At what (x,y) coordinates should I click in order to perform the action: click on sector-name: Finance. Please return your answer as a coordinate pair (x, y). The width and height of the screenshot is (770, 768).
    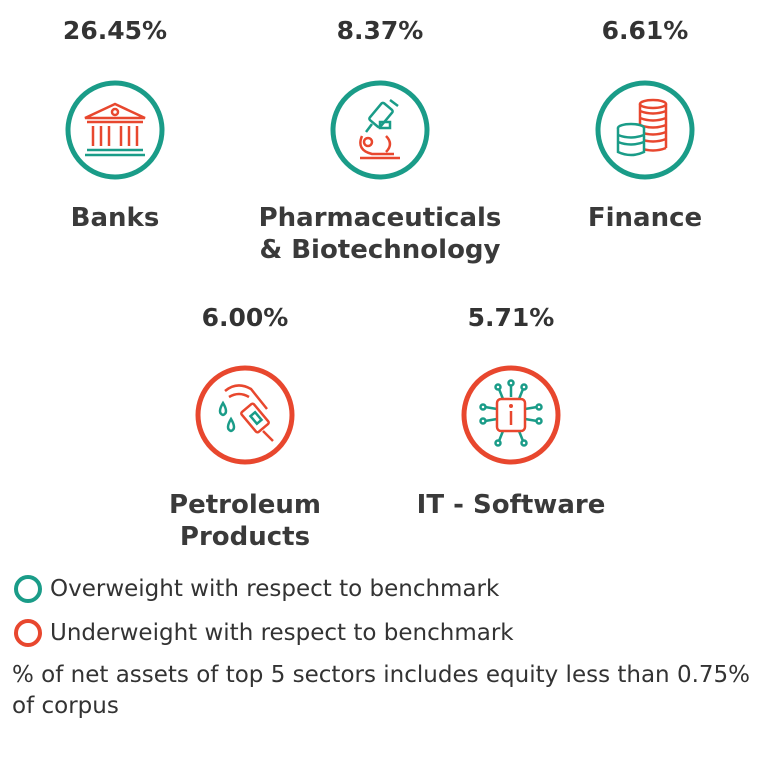
    Looking at the image, I should click on (642, 218).